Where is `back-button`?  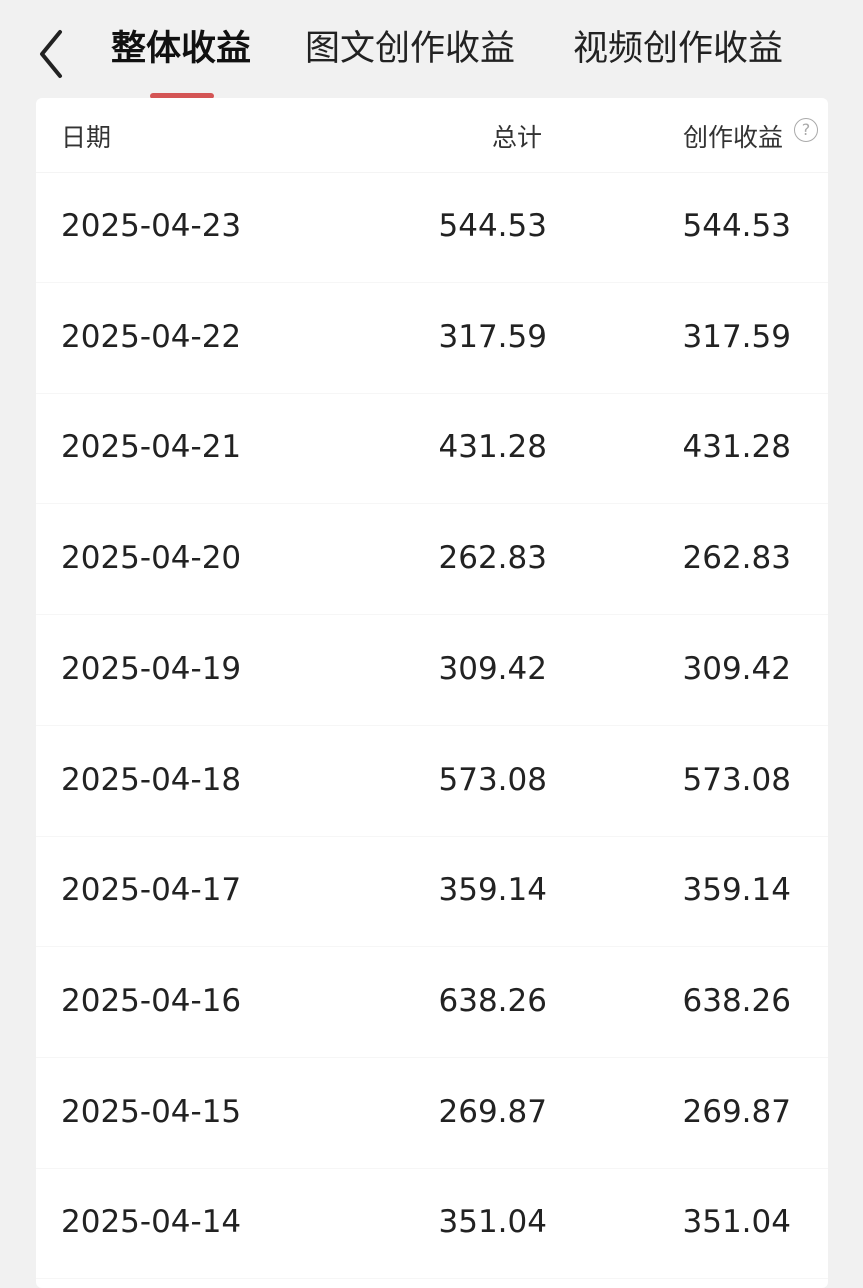 back-button is located at coordinates (54, 54).